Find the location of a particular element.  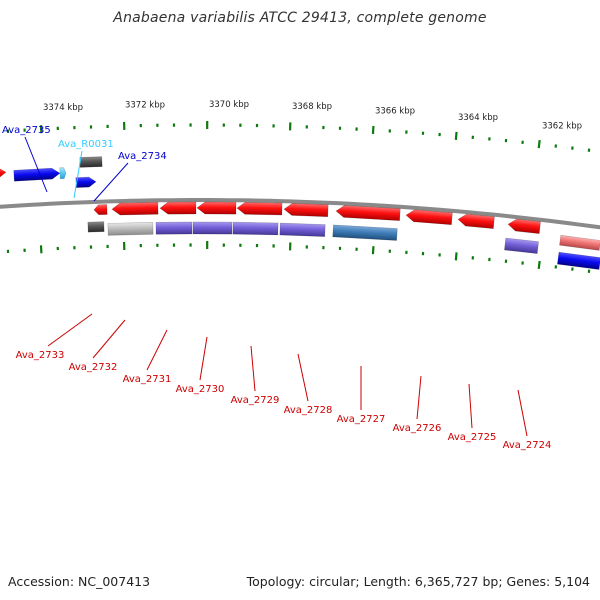

forward-gene-label: Ava_2735 is located at coordinates (26, 130).